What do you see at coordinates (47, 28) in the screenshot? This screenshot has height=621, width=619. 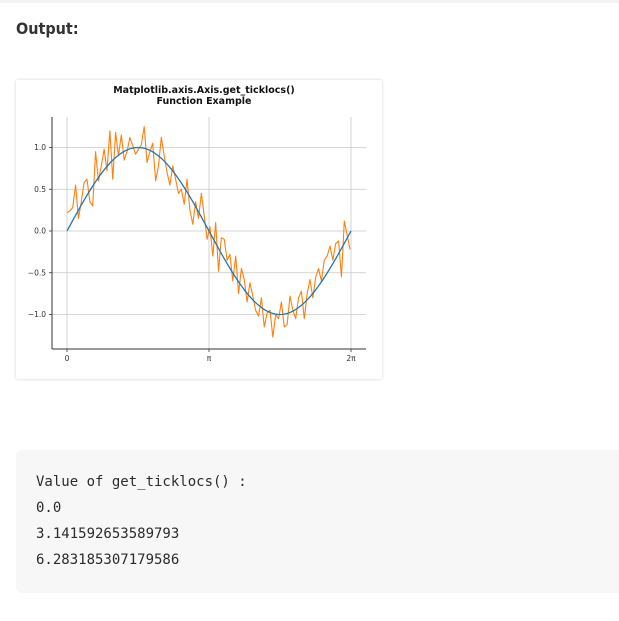 I see `output-heading: Output:` at bounding box center [47, 28].